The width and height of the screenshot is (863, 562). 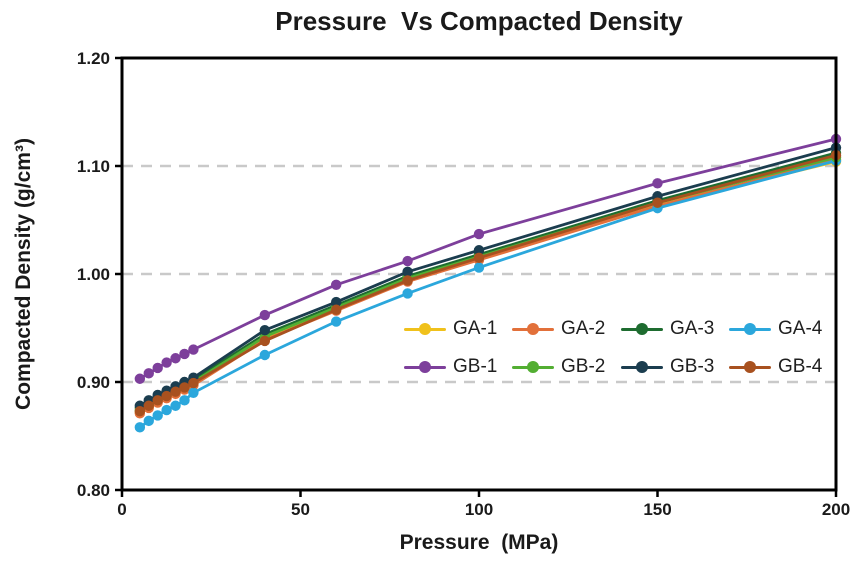 What do you see at coordinates (93, 58) in the screenshot?
I see `y-tick-label-1.20: 1.20` at bounding box center [93, 58].